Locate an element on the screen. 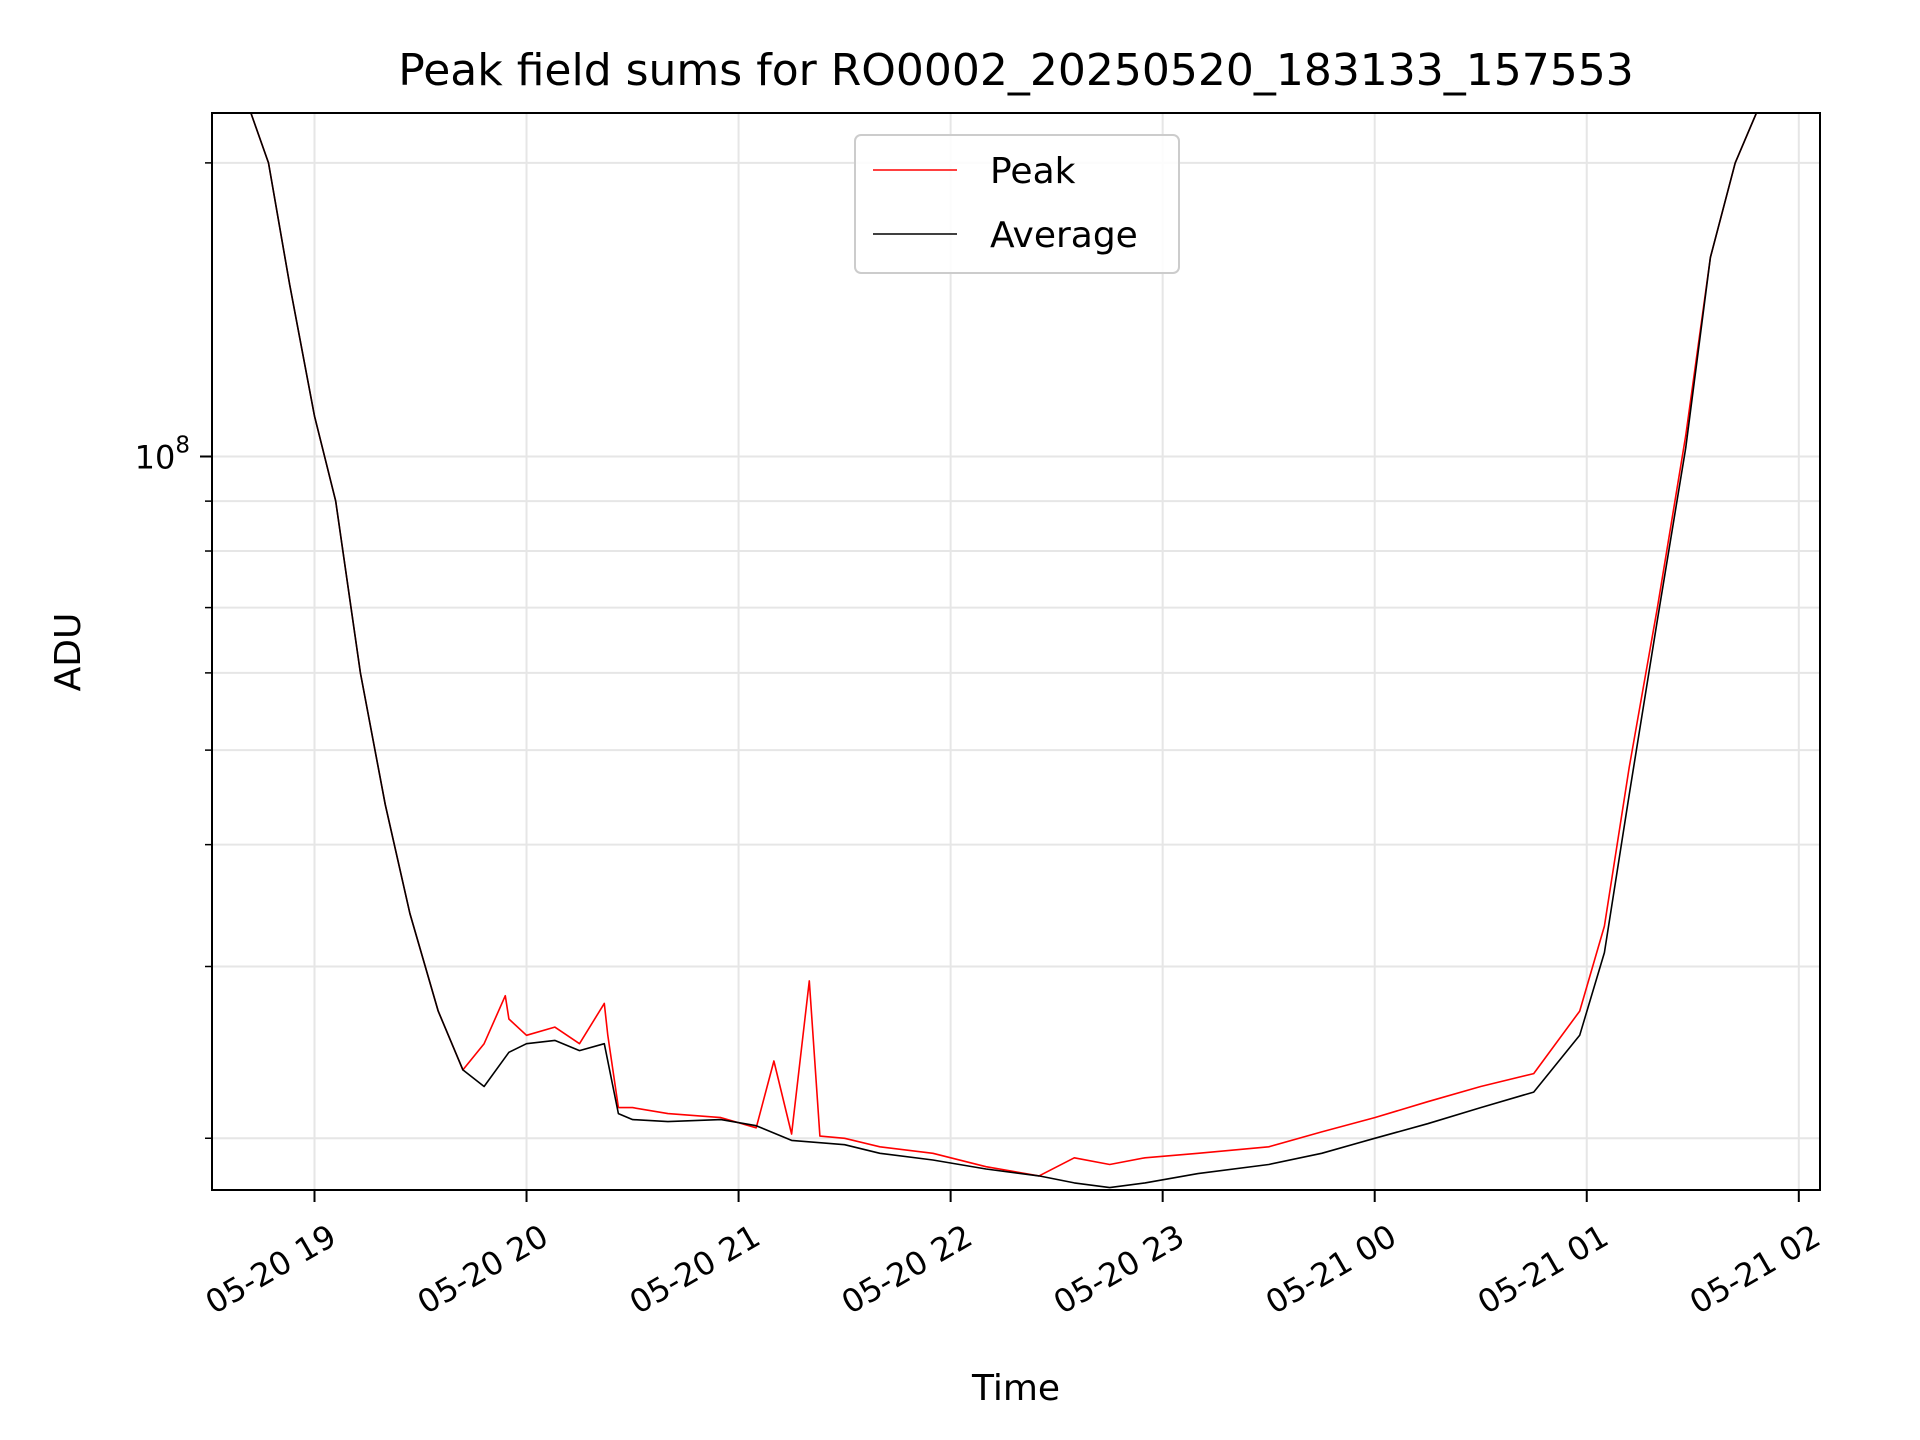 This screenshot has width=1920, height=1440. y-tick-label-base: 10 is located at coordinates (155, 458).